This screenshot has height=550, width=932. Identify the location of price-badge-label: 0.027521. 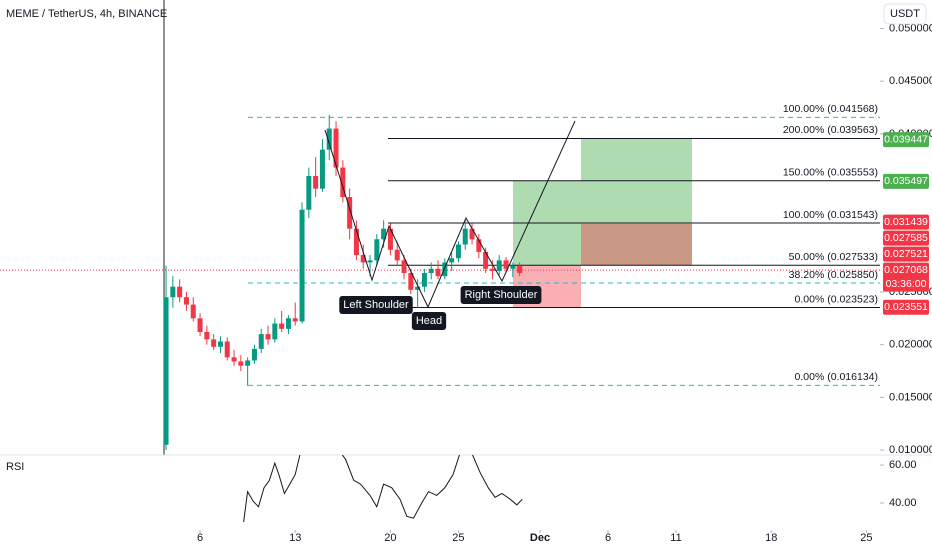
(906, 254).